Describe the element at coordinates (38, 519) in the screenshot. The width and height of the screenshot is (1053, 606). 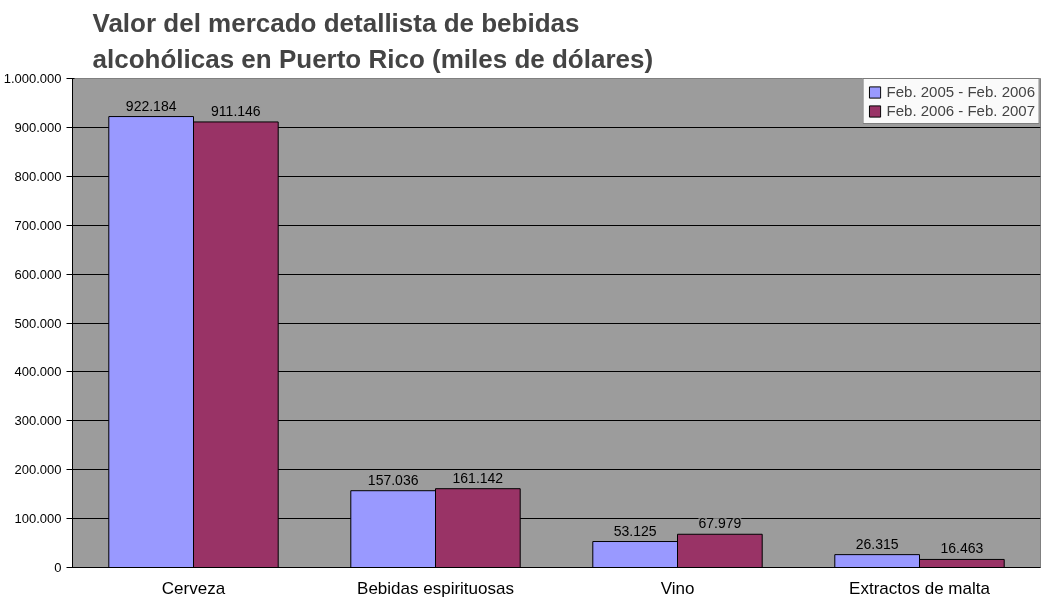
I see `y-tick-label: 100.000` at that location.